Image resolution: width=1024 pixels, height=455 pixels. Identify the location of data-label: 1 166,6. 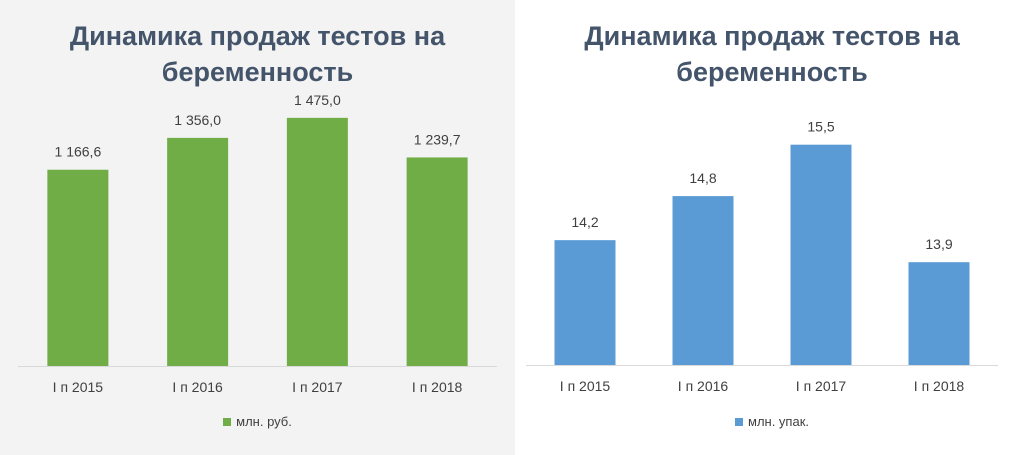
(78, 152).